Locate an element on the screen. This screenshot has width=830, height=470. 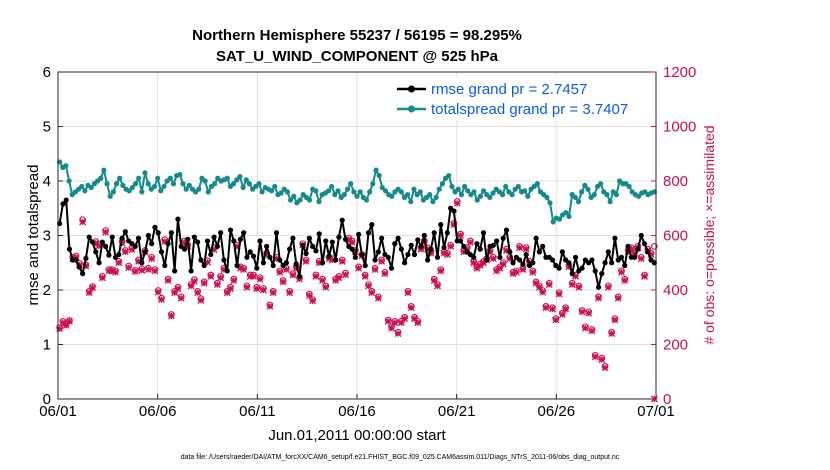
legend-label-totalspread: totalspread grand pr = 3.7407 is located at coordinates (529, 109).